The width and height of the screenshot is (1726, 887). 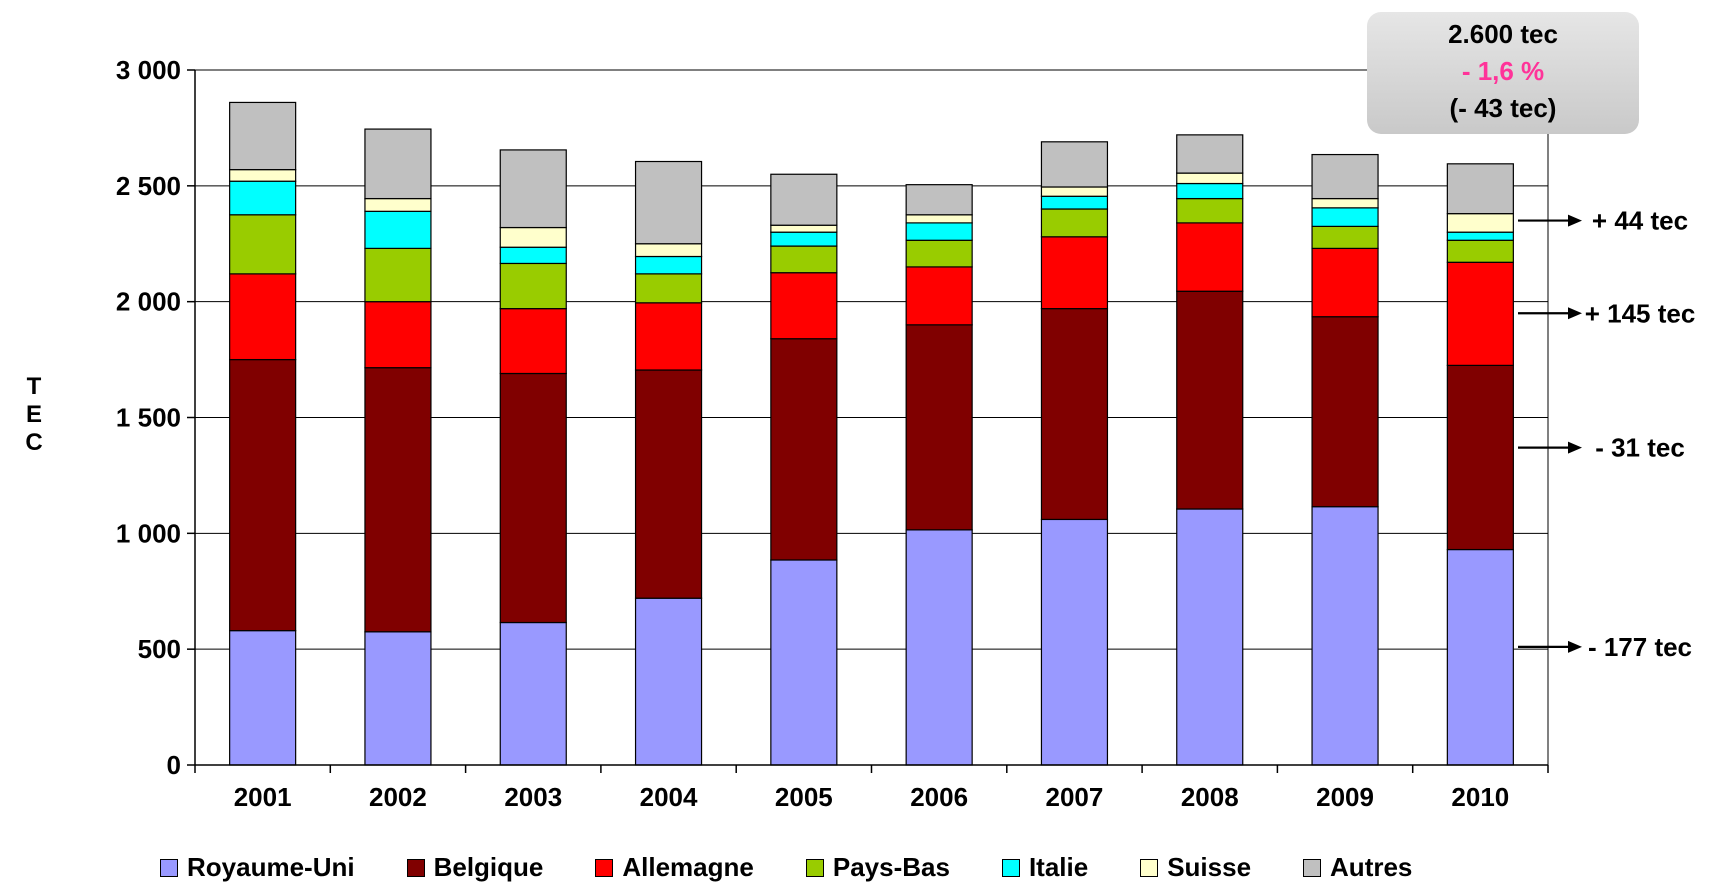 I want to click on callout-delta: (- 43 tec), so click(x=1503, y=108).